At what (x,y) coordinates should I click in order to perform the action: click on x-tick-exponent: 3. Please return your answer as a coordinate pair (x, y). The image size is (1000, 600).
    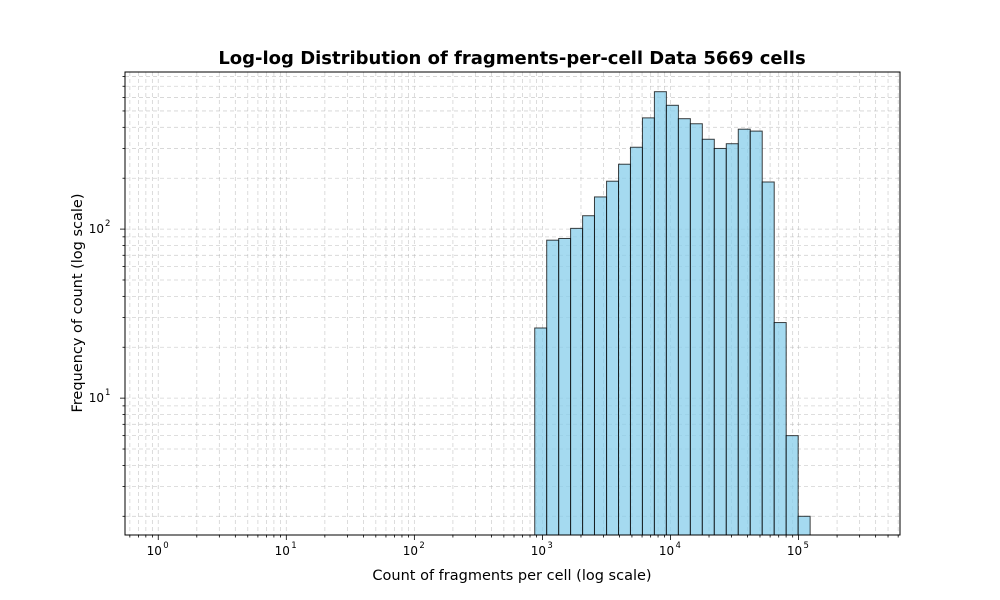
    Looking at the image, I should click on (549, 546).